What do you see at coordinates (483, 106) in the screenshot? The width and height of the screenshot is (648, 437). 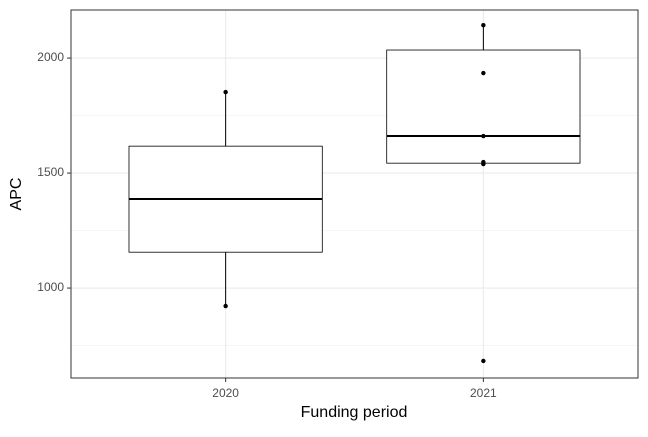 I see `box` at bounding box center [483, 106].